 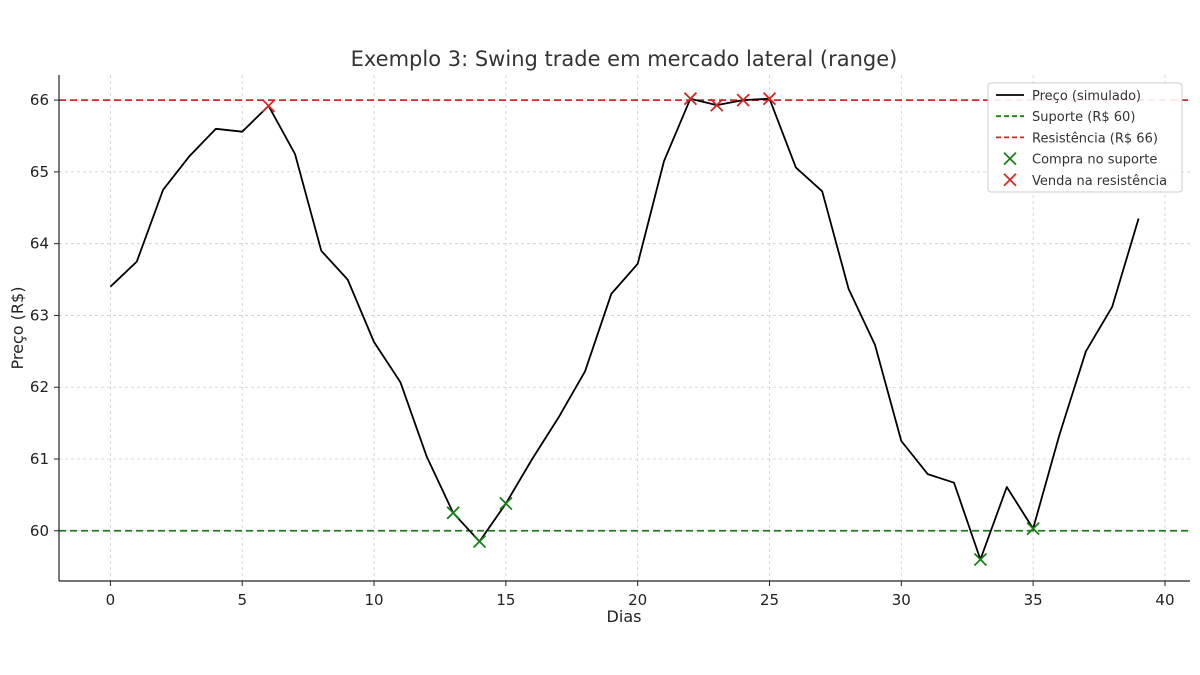 I want to click on x-axis-ticks: 0 5 10 15 20 25 30 35 40, so click(x=640, y=595).